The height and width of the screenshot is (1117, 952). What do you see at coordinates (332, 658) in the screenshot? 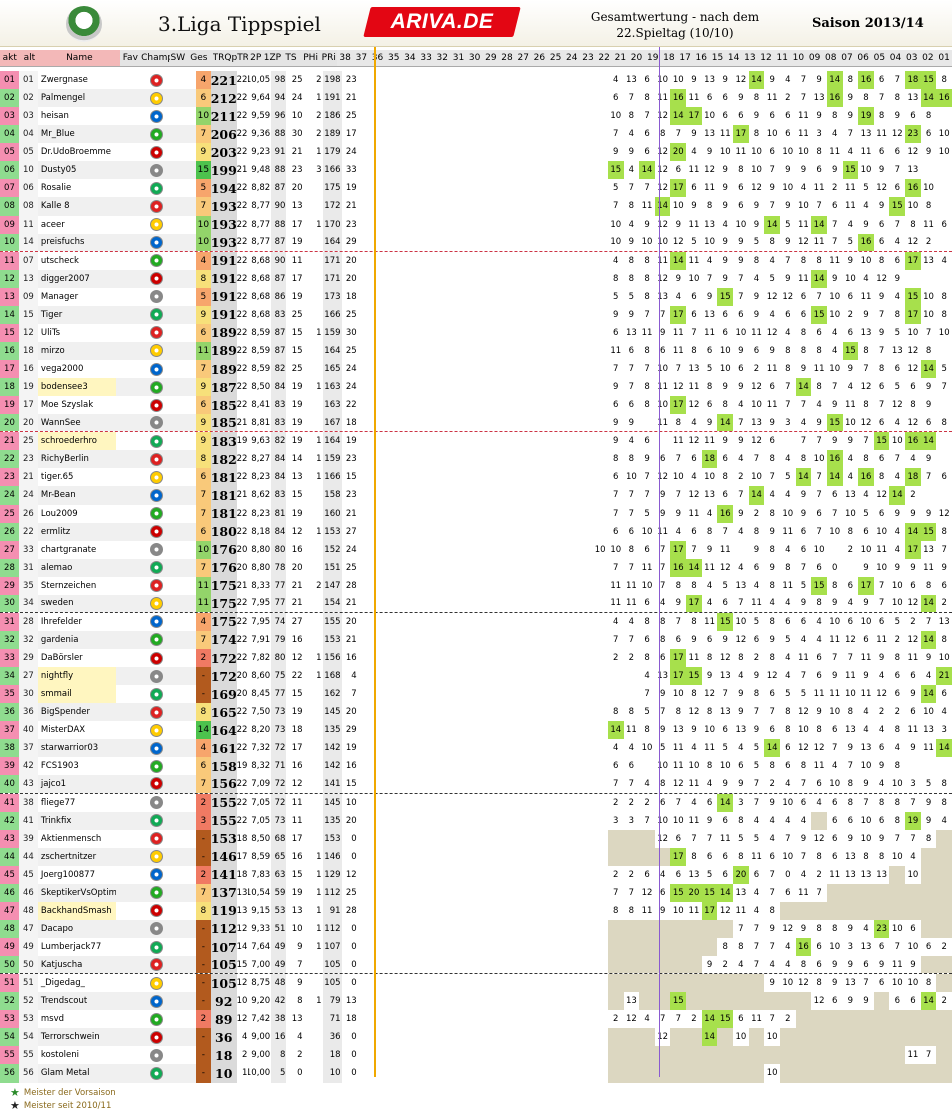
I see `phi-value: 156` at bounding box center [332, 658].